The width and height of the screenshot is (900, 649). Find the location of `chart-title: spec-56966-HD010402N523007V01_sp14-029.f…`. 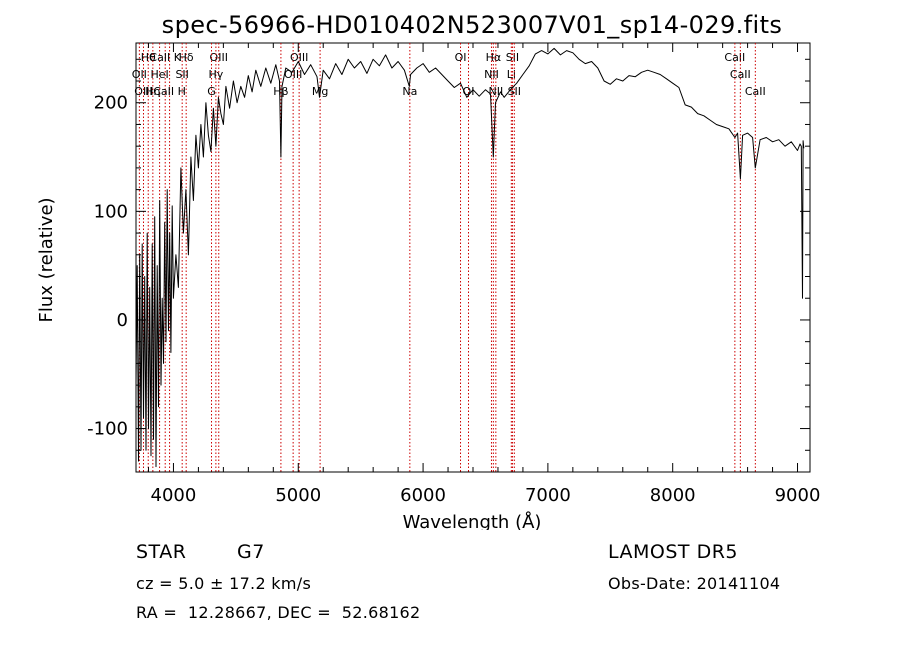

chart-title: spec-56966-HD010402N523007V01_sp14-029.f… is located at coordinates (472, 25).